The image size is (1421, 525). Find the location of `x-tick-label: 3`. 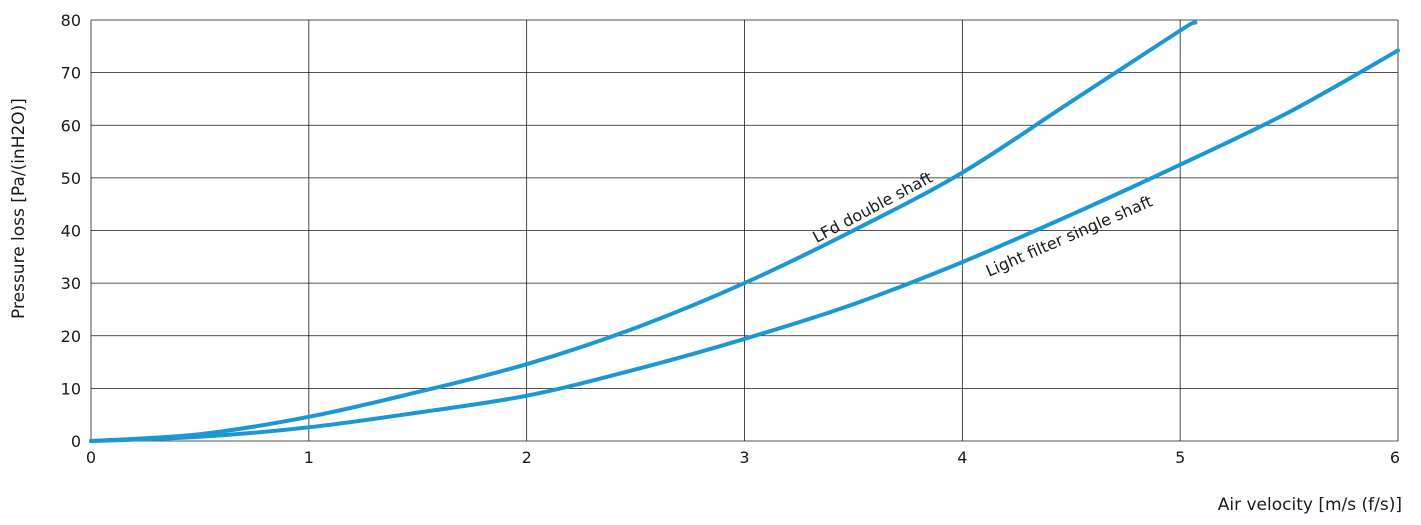

x-tick-label: 3 is located at coordinates (744, 457).